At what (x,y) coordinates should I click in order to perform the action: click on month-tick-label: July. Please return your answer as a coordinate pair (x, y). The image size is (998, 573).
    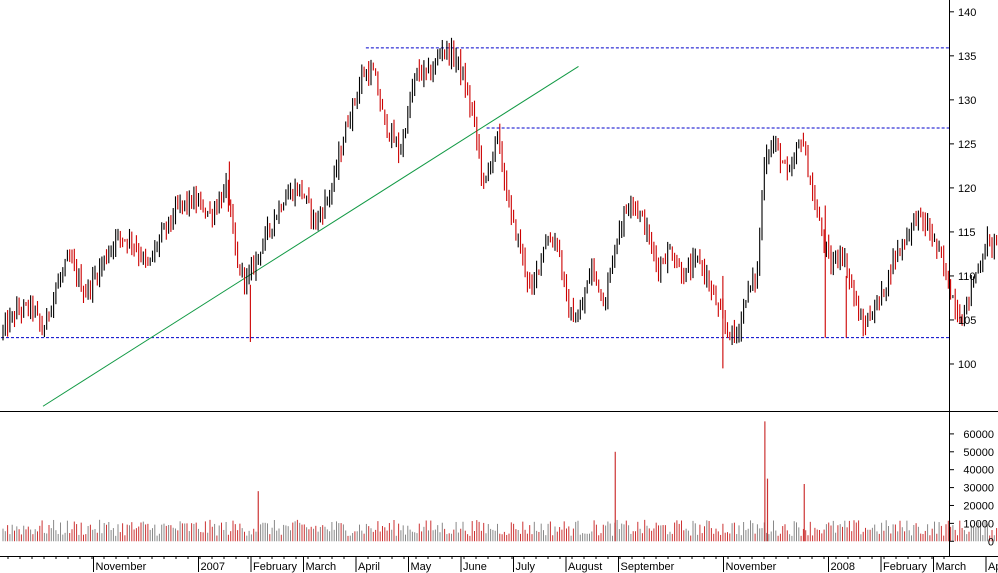
    Looking at the image, I should click on (526, 567).